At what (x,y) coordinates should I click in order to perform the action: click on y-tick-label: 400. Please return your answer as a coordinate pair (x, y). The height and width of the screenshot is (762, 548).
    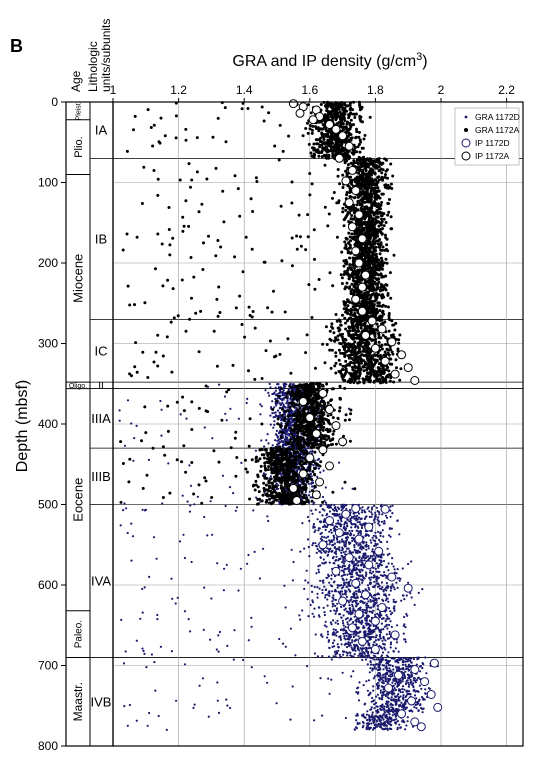
    Looking at the image, I should click on (48, 424).